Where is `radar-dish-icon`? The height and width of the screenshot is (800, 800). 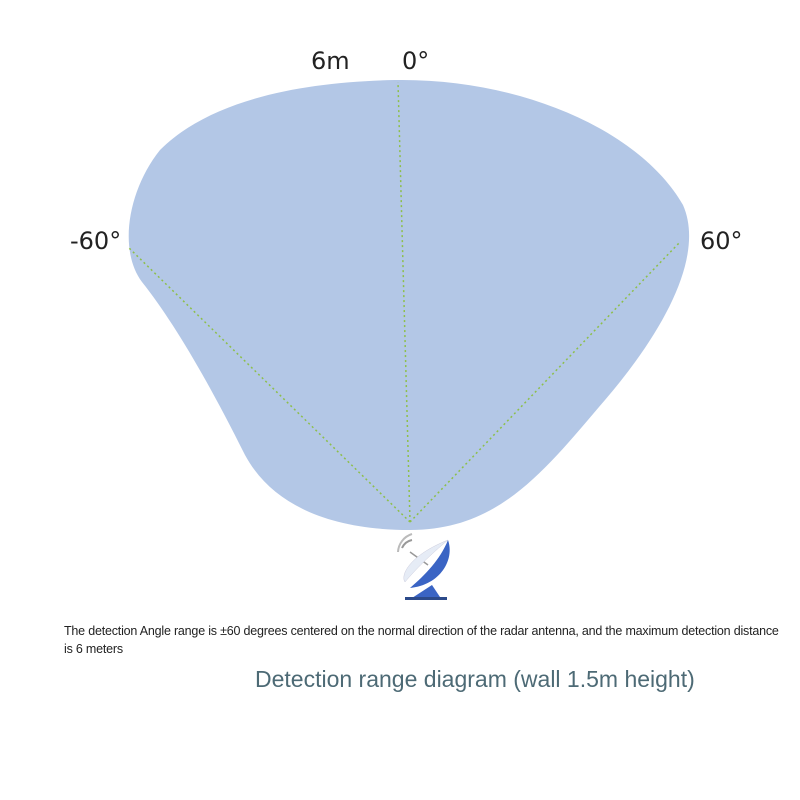 radar-dish-icon is located at coordinates (423, 566).